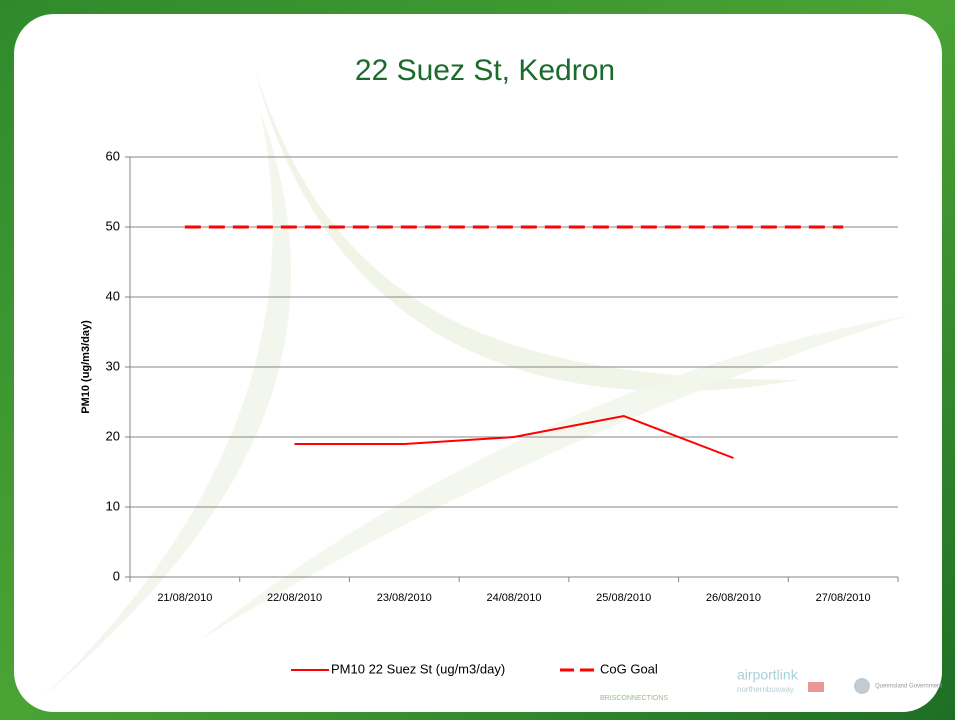 Image resolution: width=955 pixels, height=720 pixels. Describe the element at coordinates (513, 598) in the screenshot. I see `x-tick-label: 24/08/2010` at that location.